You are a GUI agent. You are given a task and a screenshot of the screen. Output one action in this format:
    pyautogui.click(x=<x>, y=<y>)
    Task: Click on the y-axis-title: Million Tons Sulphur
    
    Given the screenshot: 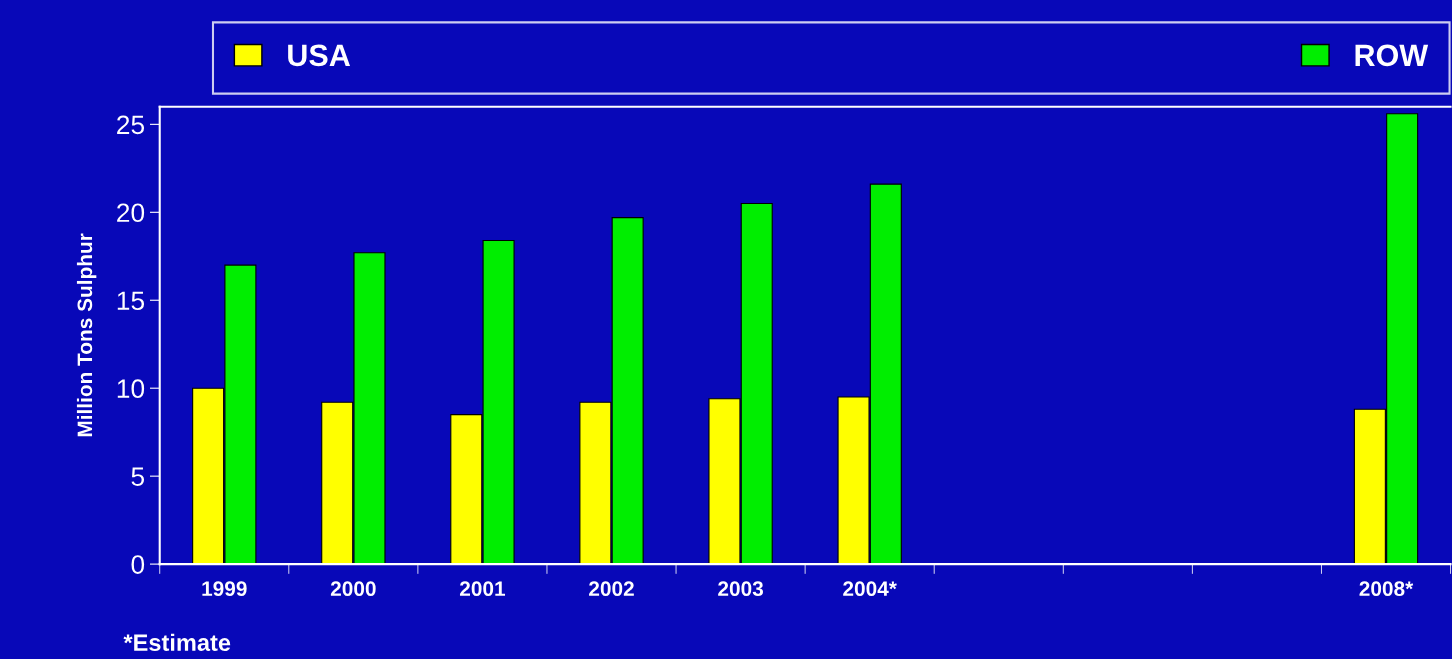 What is the action you would take?
    pyautogui.click(x=86, y=335)
    